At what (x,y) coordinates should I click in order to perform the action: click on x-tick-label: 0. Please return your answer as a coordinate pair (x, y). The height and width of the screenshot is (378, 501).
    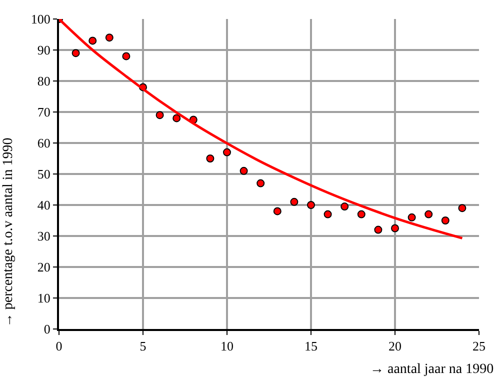
    Looking at the image, I should click on (59, 346).